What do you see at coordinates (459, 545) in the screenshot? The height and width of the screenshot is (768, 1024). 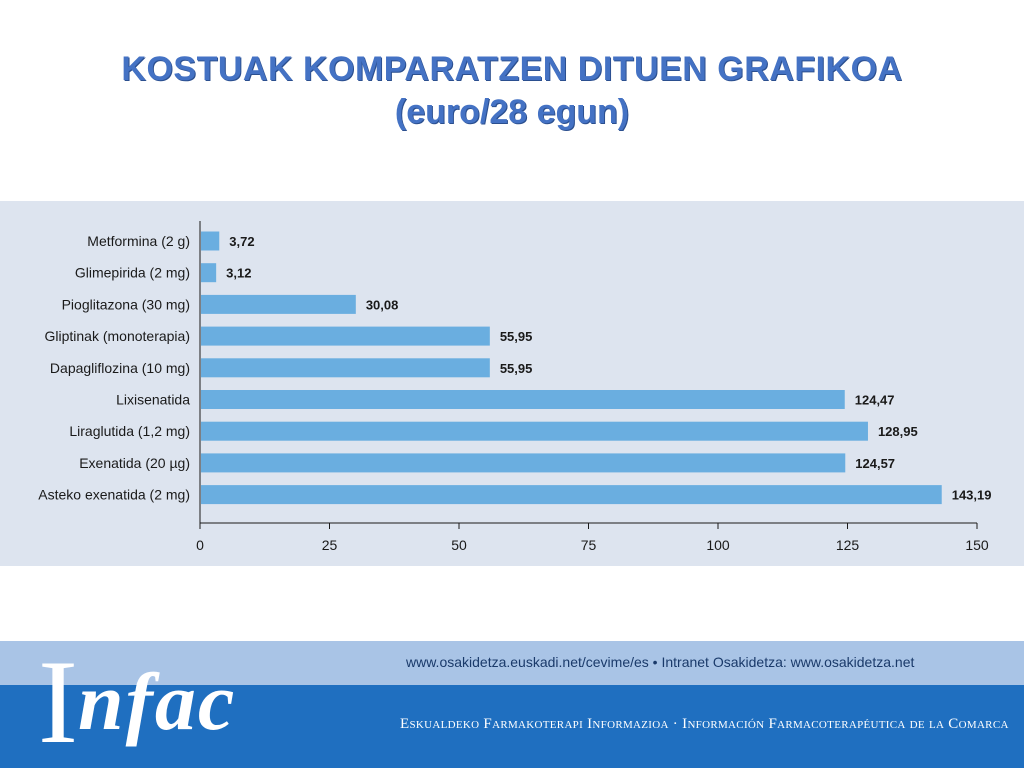 I see `x-tick-label: 50` at bounding box center [459, 545].